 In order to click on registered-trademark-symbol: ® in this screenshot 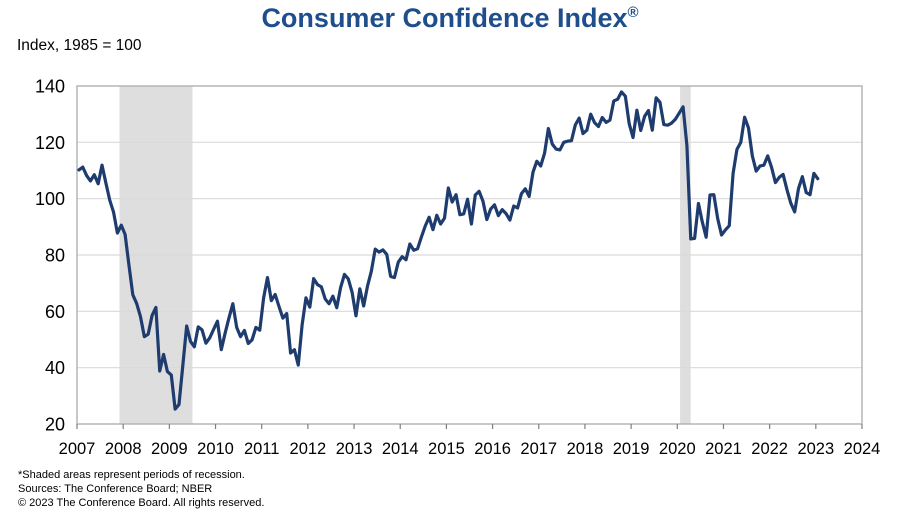, I will do `click(633, 12)`.